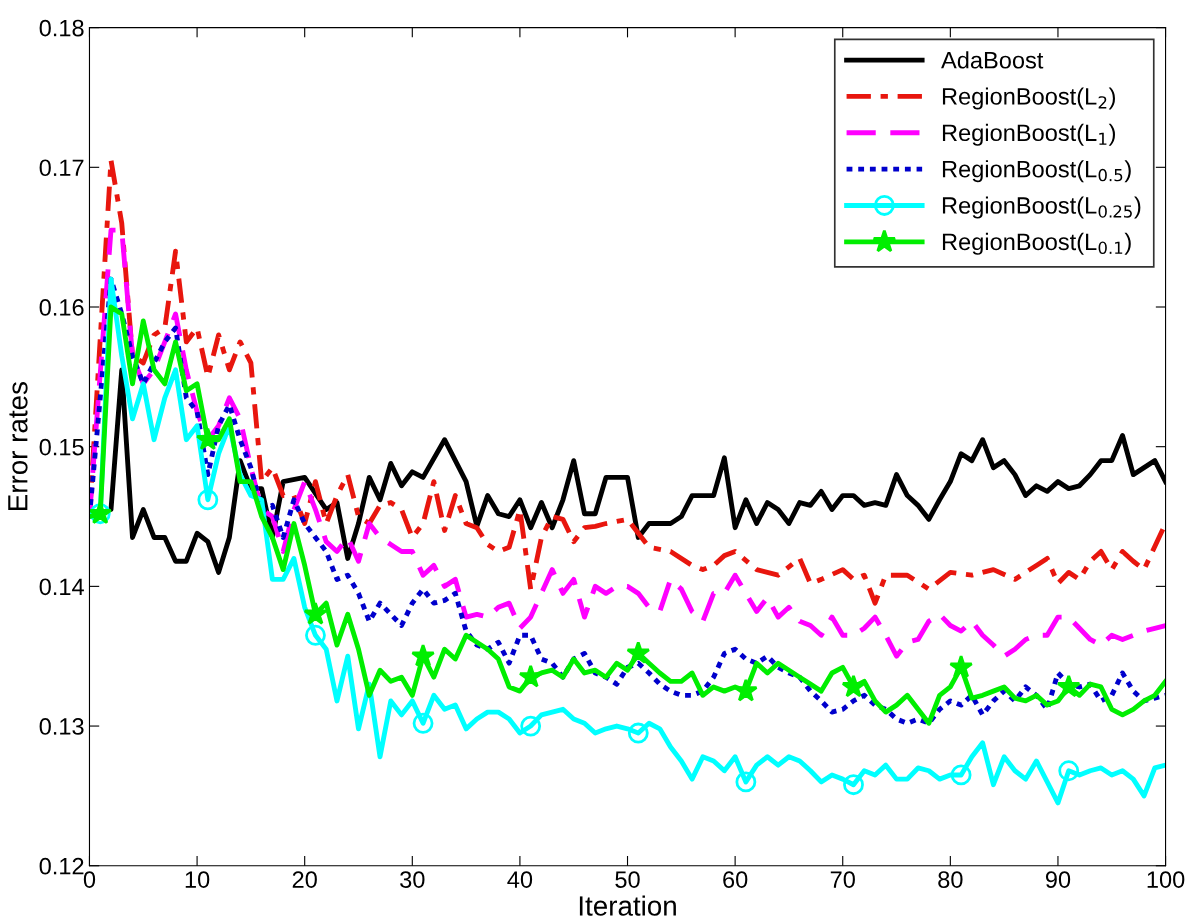  What do you see at coordinates (304, 879) in the screenshot?
I see `x-tick-label: 20` at bounding box center [304, 879].